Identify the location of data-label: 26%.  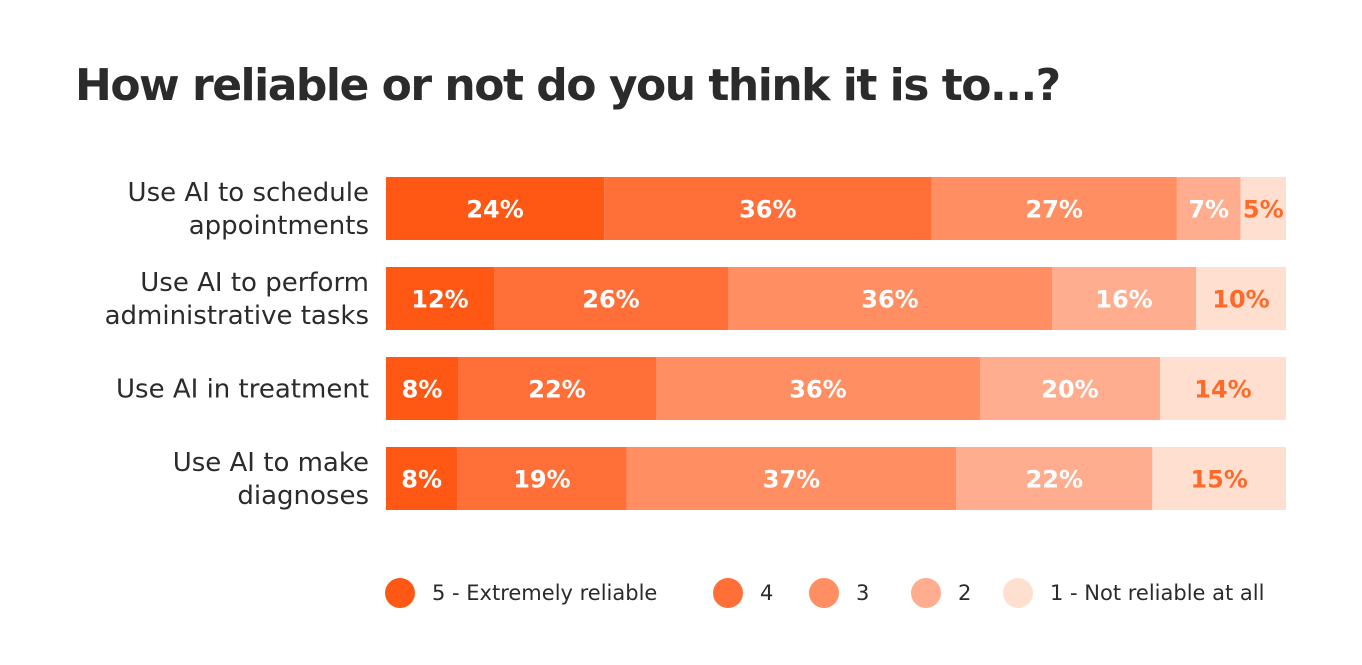
(610, 300).